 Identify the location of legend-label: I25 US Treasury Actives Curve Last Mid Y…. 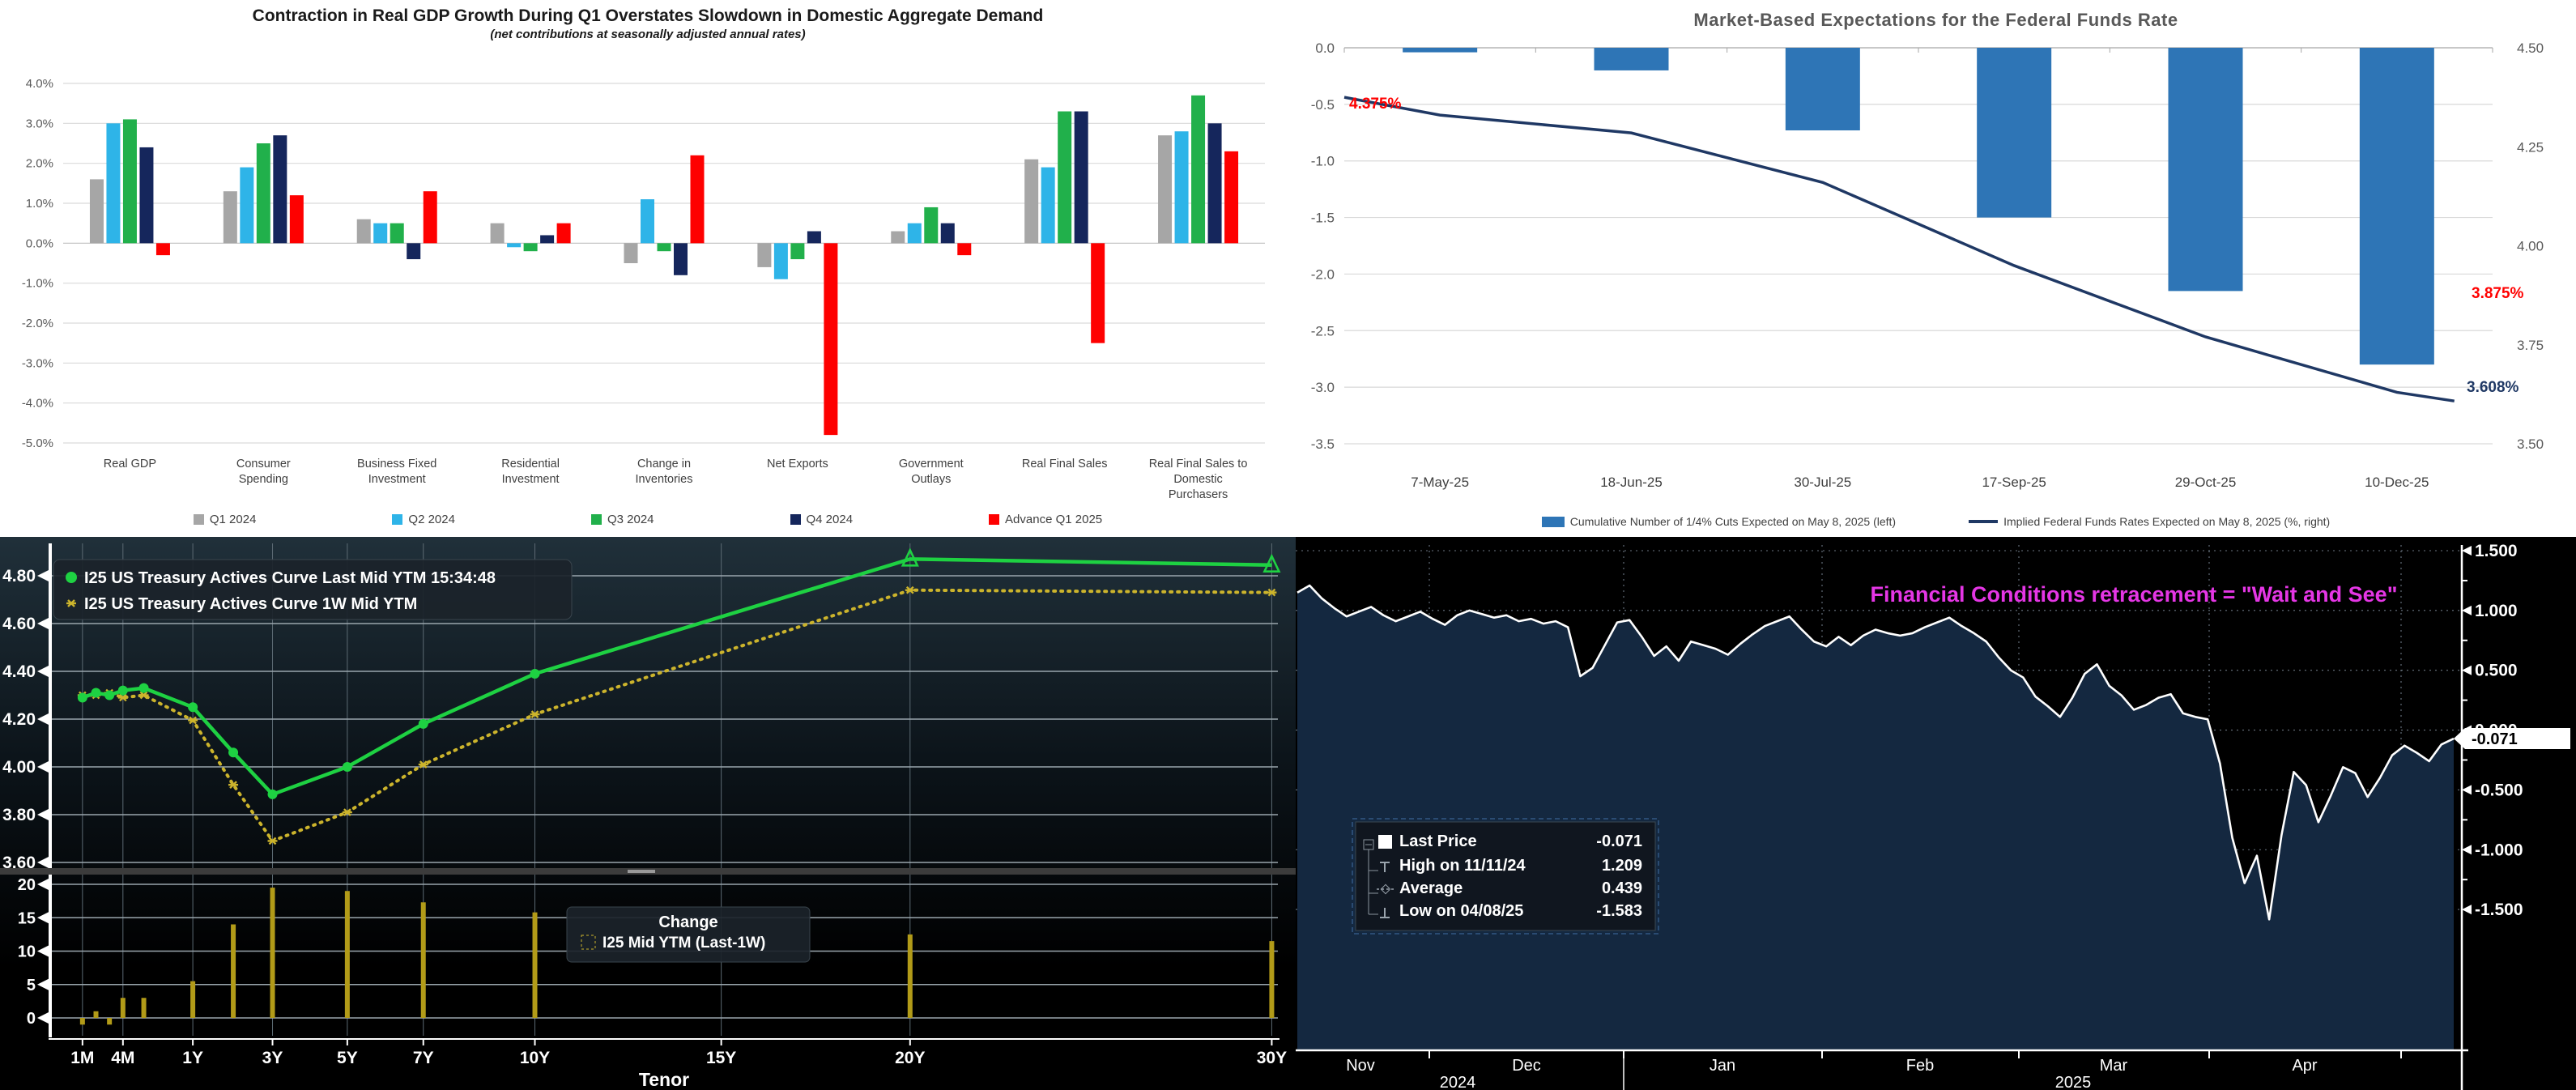
(290, 578).